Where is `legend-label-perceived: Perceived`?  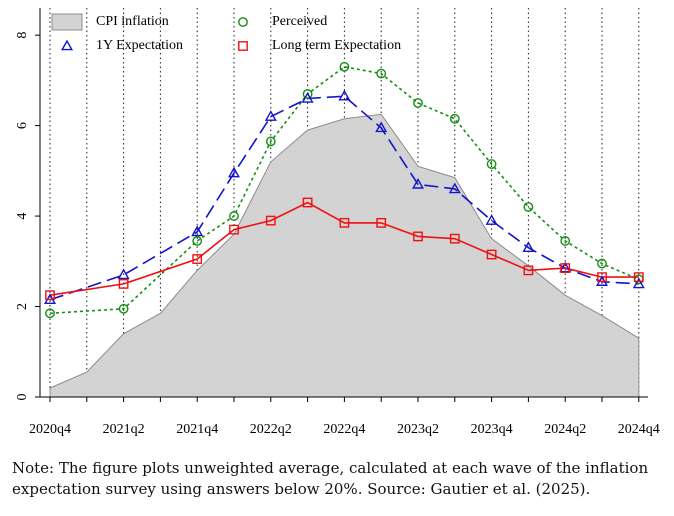 legend-label-perceived: Perceived is located at coordinates (299, 21).